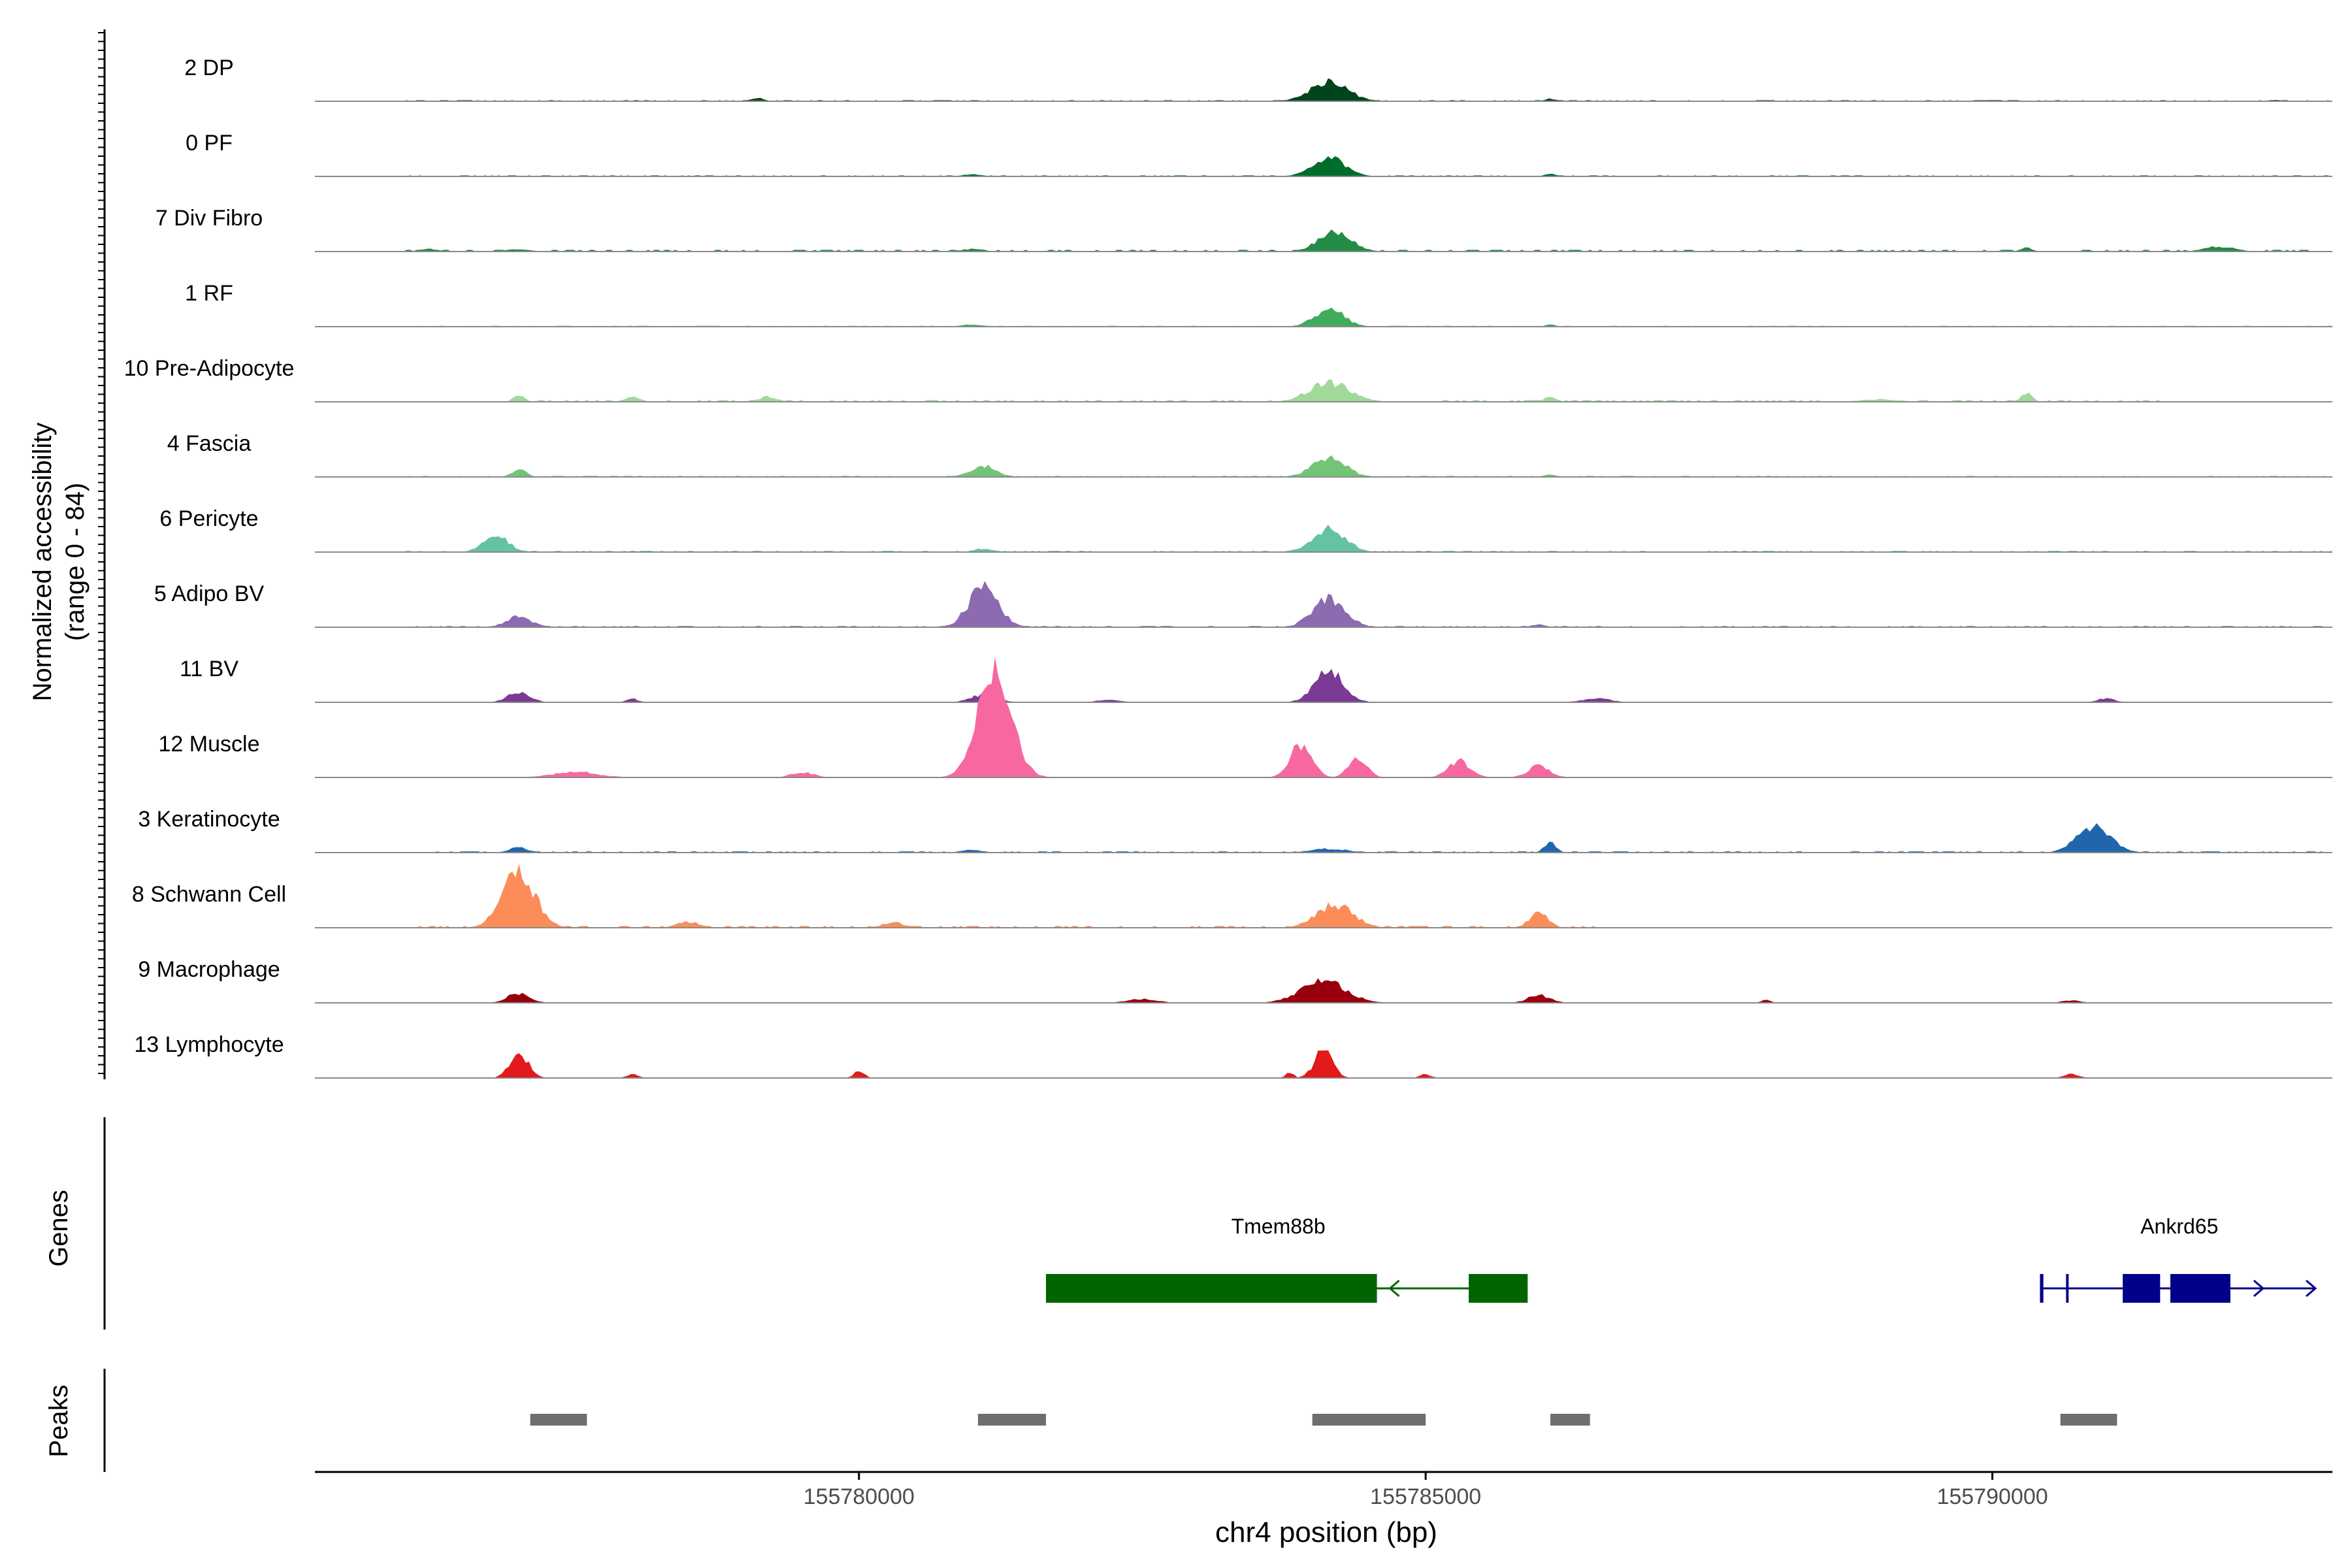  I want to click on track-label: 3 Keratinocyte, so click(209, 819).